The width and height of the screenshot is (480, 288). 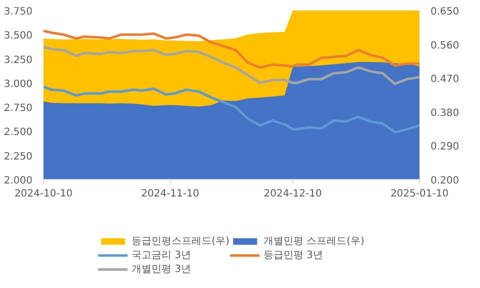 What do you see at coordinates (293, 255) in the screenshot?
I see `legend-label: 등급민평 3년` at bounding box center [293, 255].